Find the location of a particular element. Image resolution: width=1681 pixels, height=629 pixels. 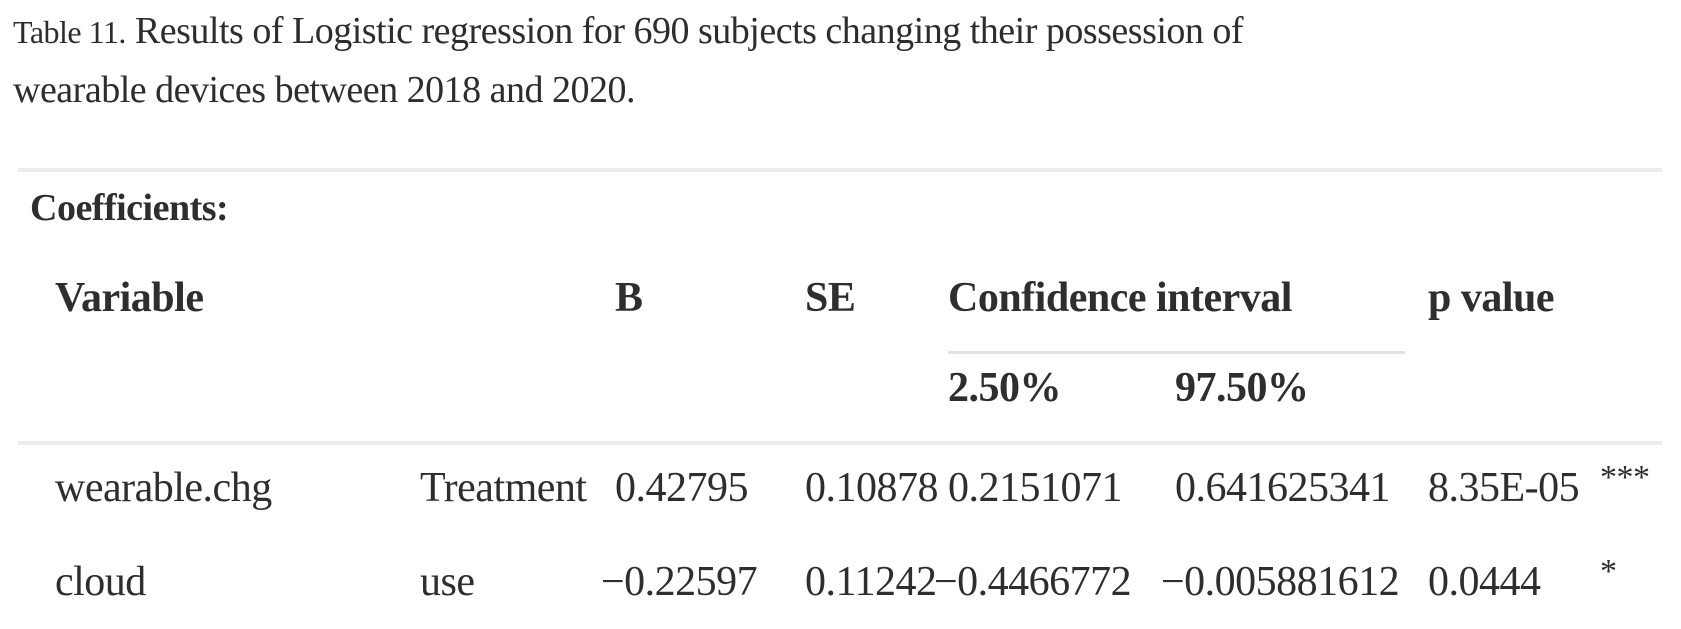

significance-stars: * is located at coordinates (1608, 571).